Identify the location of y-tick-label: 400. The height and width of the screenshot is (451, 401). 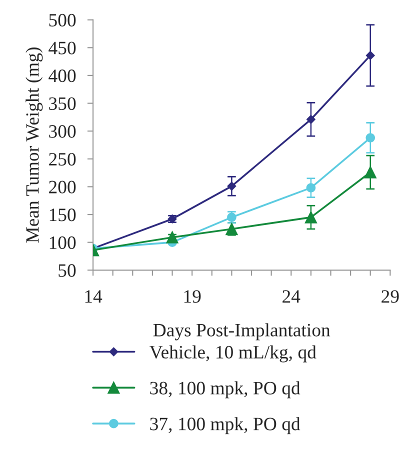
(62, 76).